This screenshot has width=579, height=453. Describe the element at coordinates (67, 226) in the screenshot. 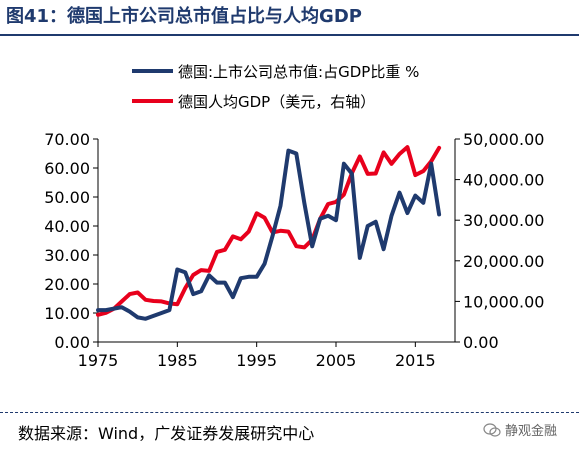

I see `y-left-tick-label: 40.00` at that location.